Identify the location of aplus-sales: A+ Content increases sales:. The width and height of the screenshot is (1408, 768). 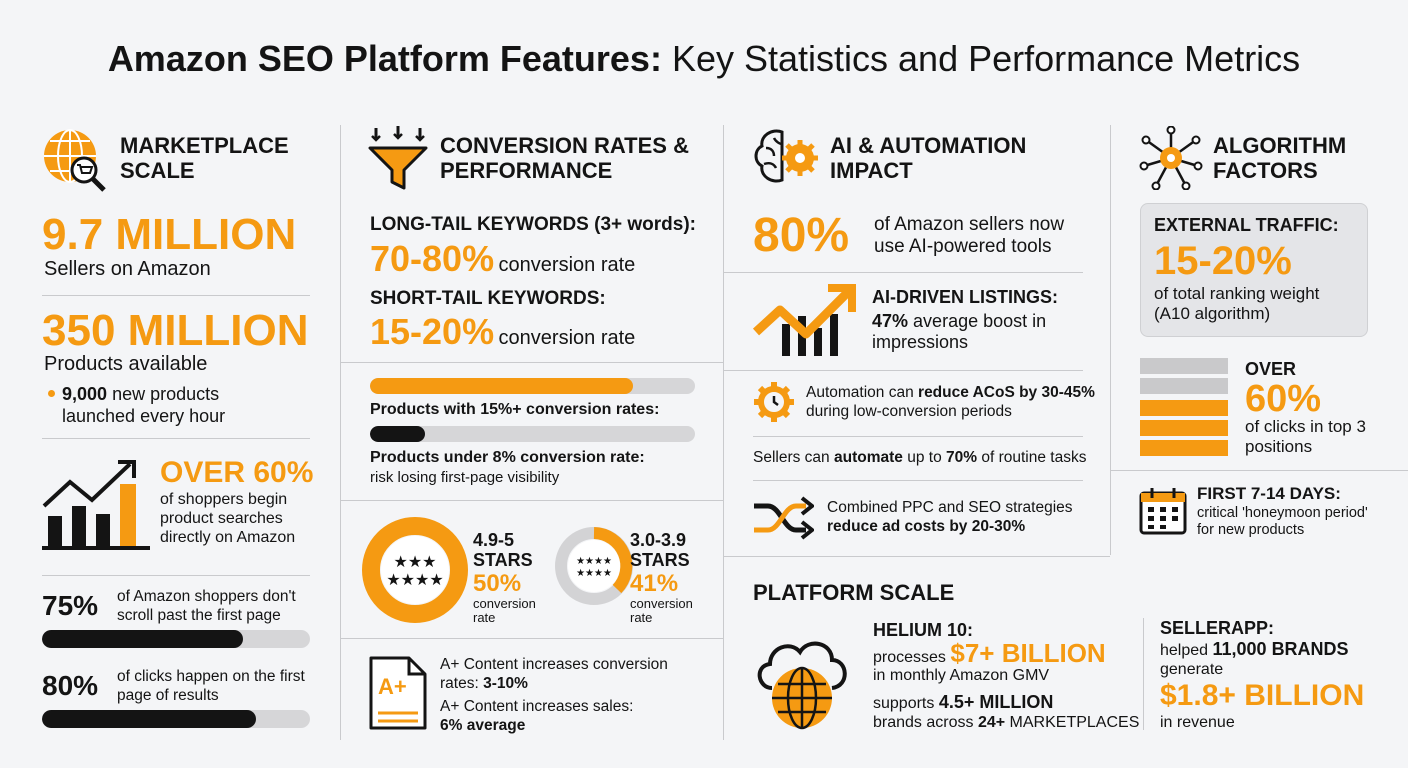
(537, 706).